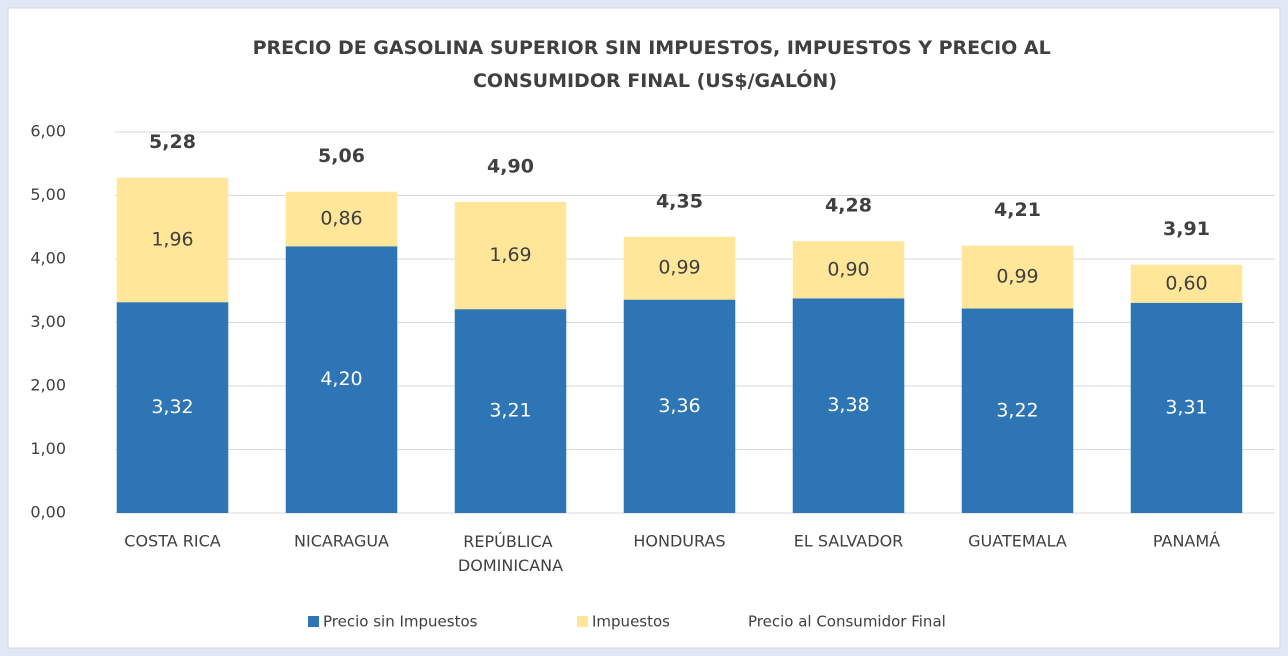  Describe the element at coordinates (172, 541) in the screenshot. I see `x-tick-label: COSTA RICA` at that location.